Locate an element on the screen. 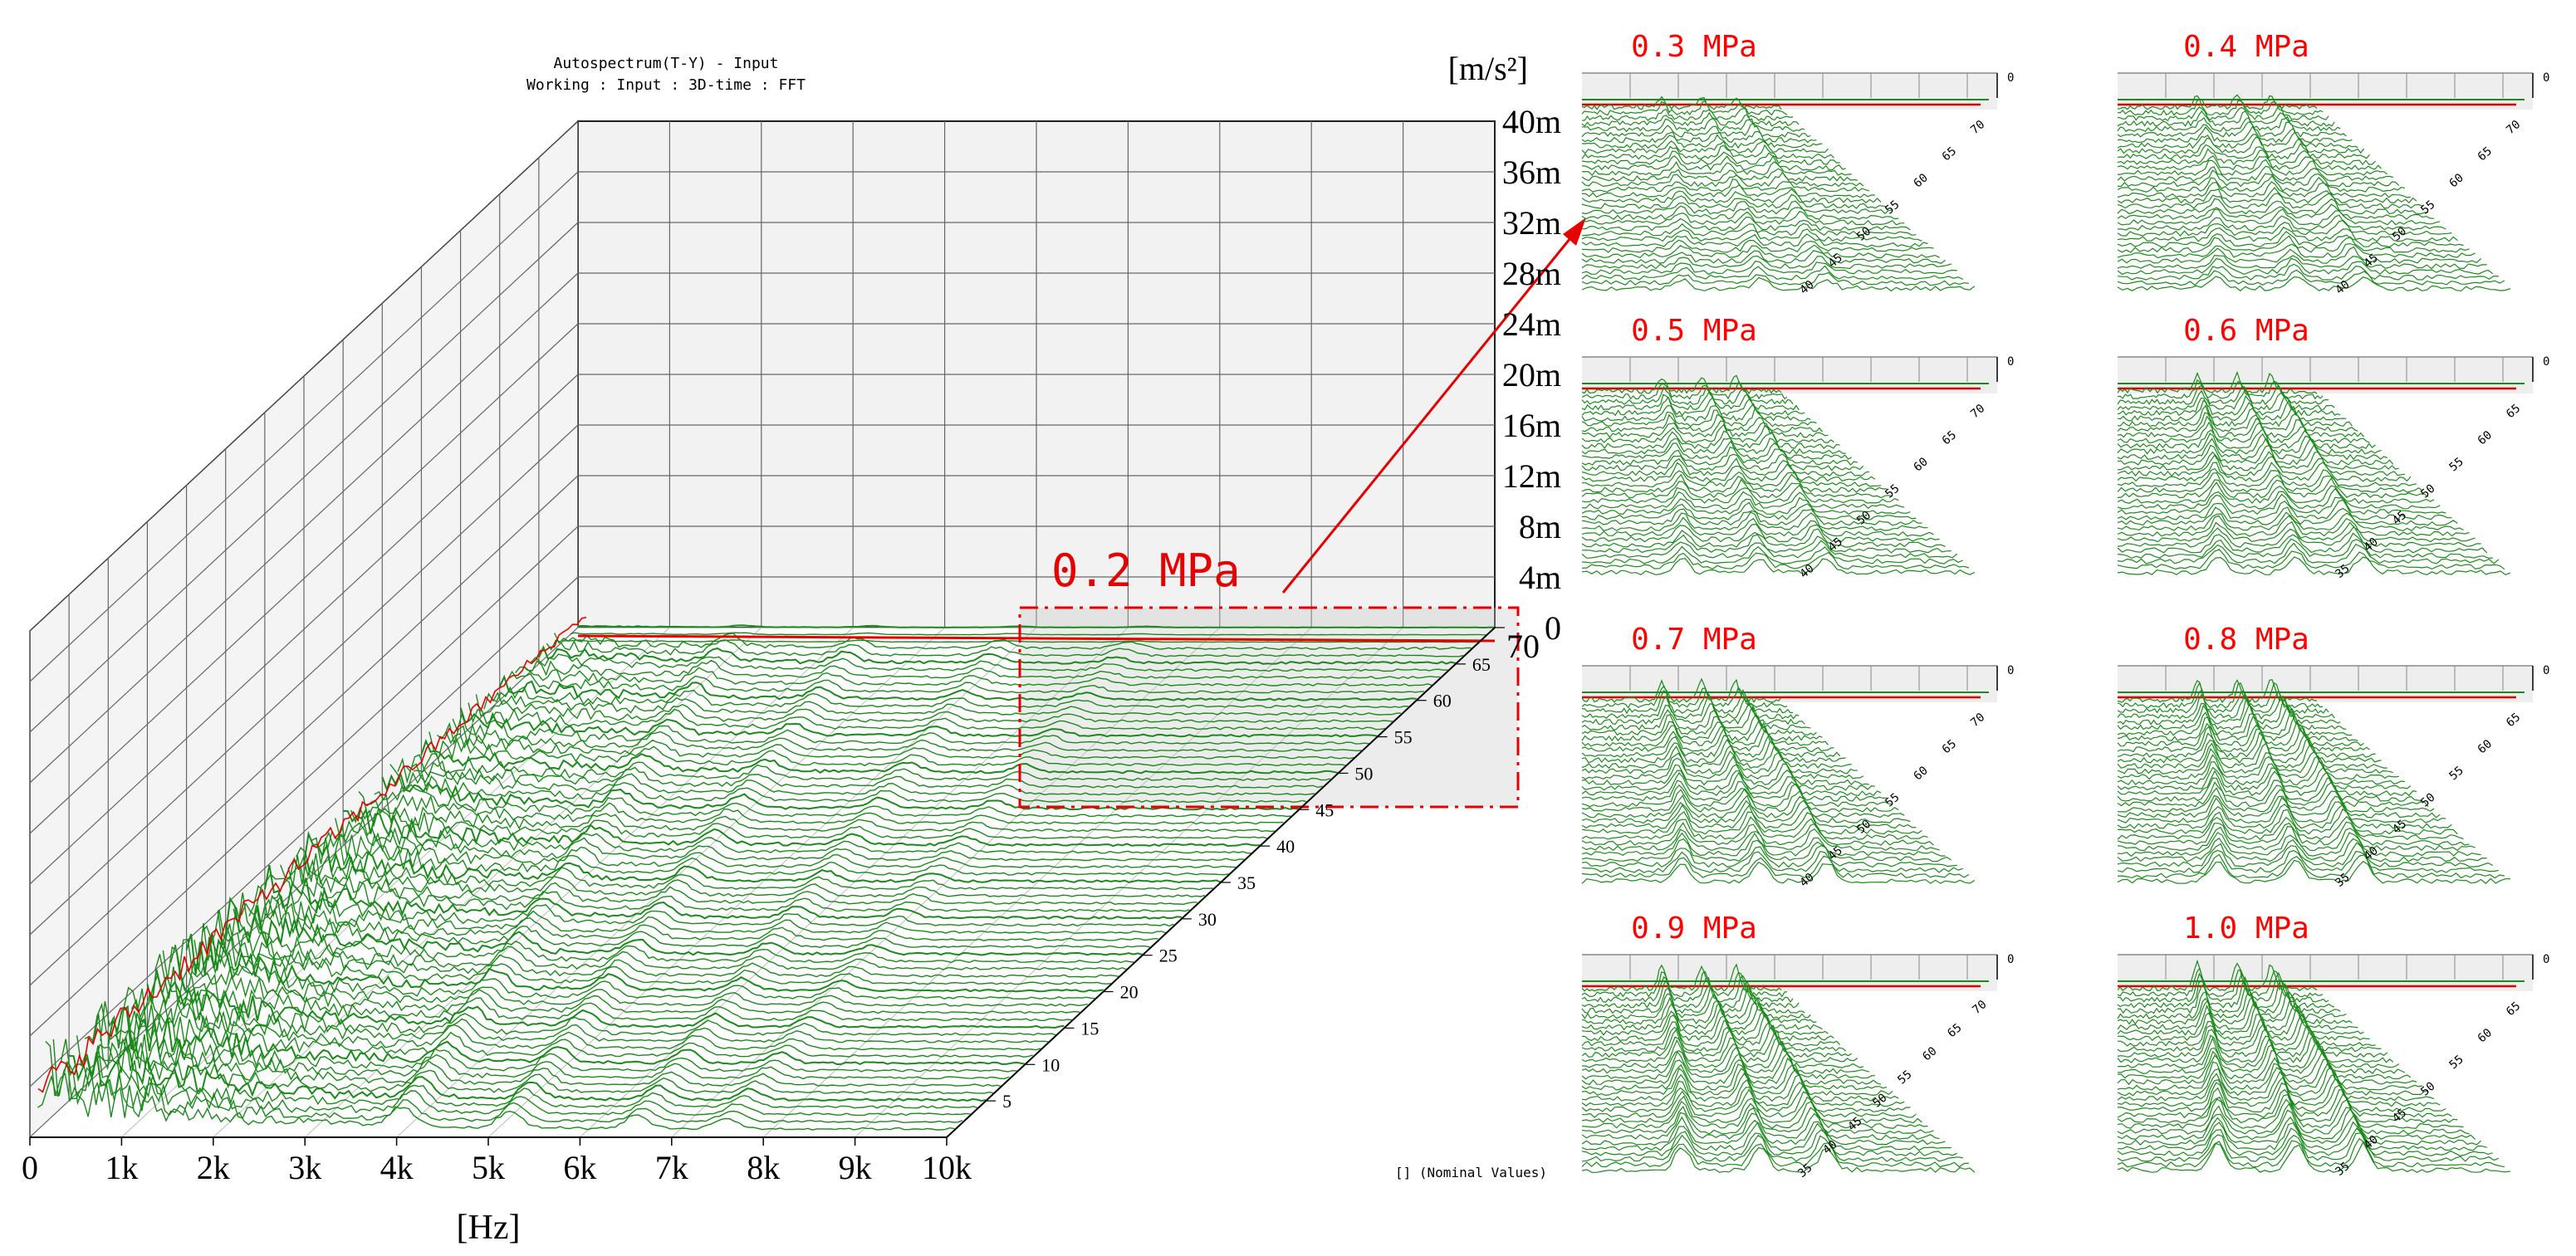 Image resolution: width=2576 pixels, height=1256 pixels. small-z-tick-label: 60 is located at coordinates (2486, 437).